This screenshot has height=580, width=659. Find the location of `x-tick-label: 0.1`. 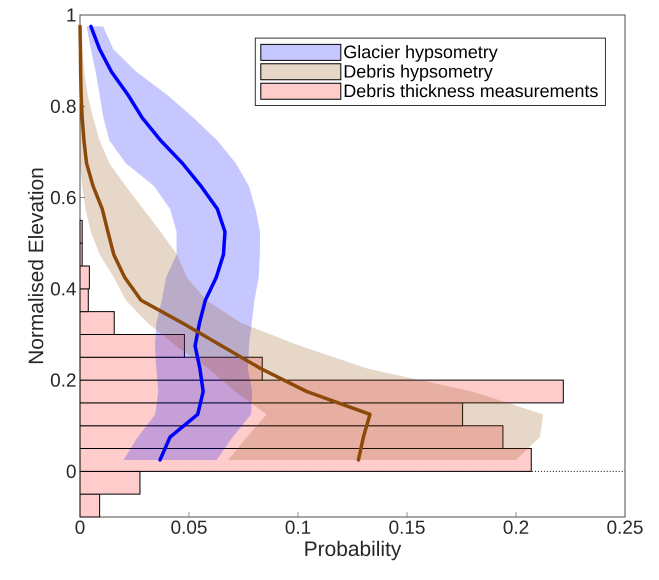

x-tick-label: 0.1 is located at coordinates (298, 527).